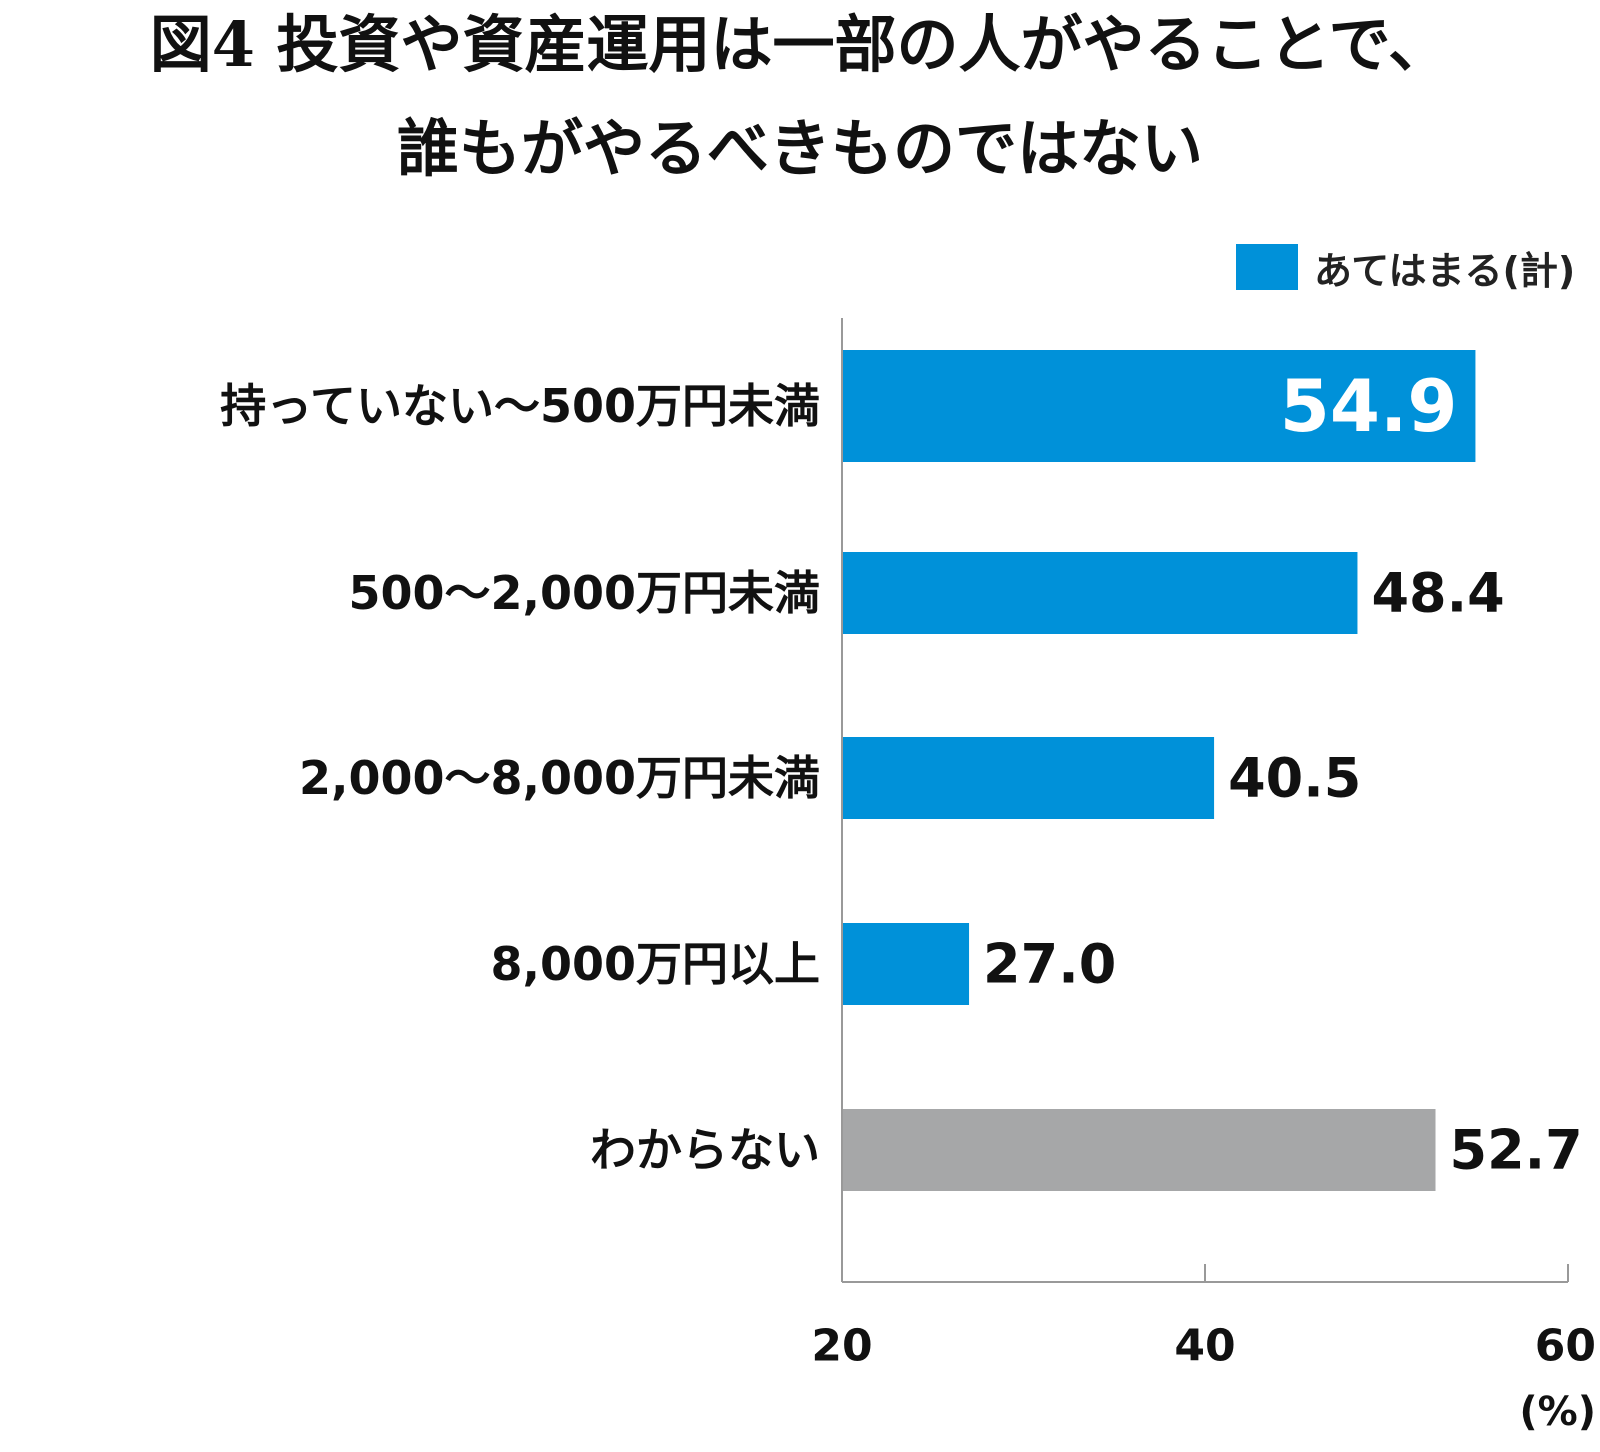 Image resolution: width=1600 pixels, height=1452 pixels. Describe the element at coordinates (1049, 964) in the screenshot. I see `value-label-3: 27.0` at that location.